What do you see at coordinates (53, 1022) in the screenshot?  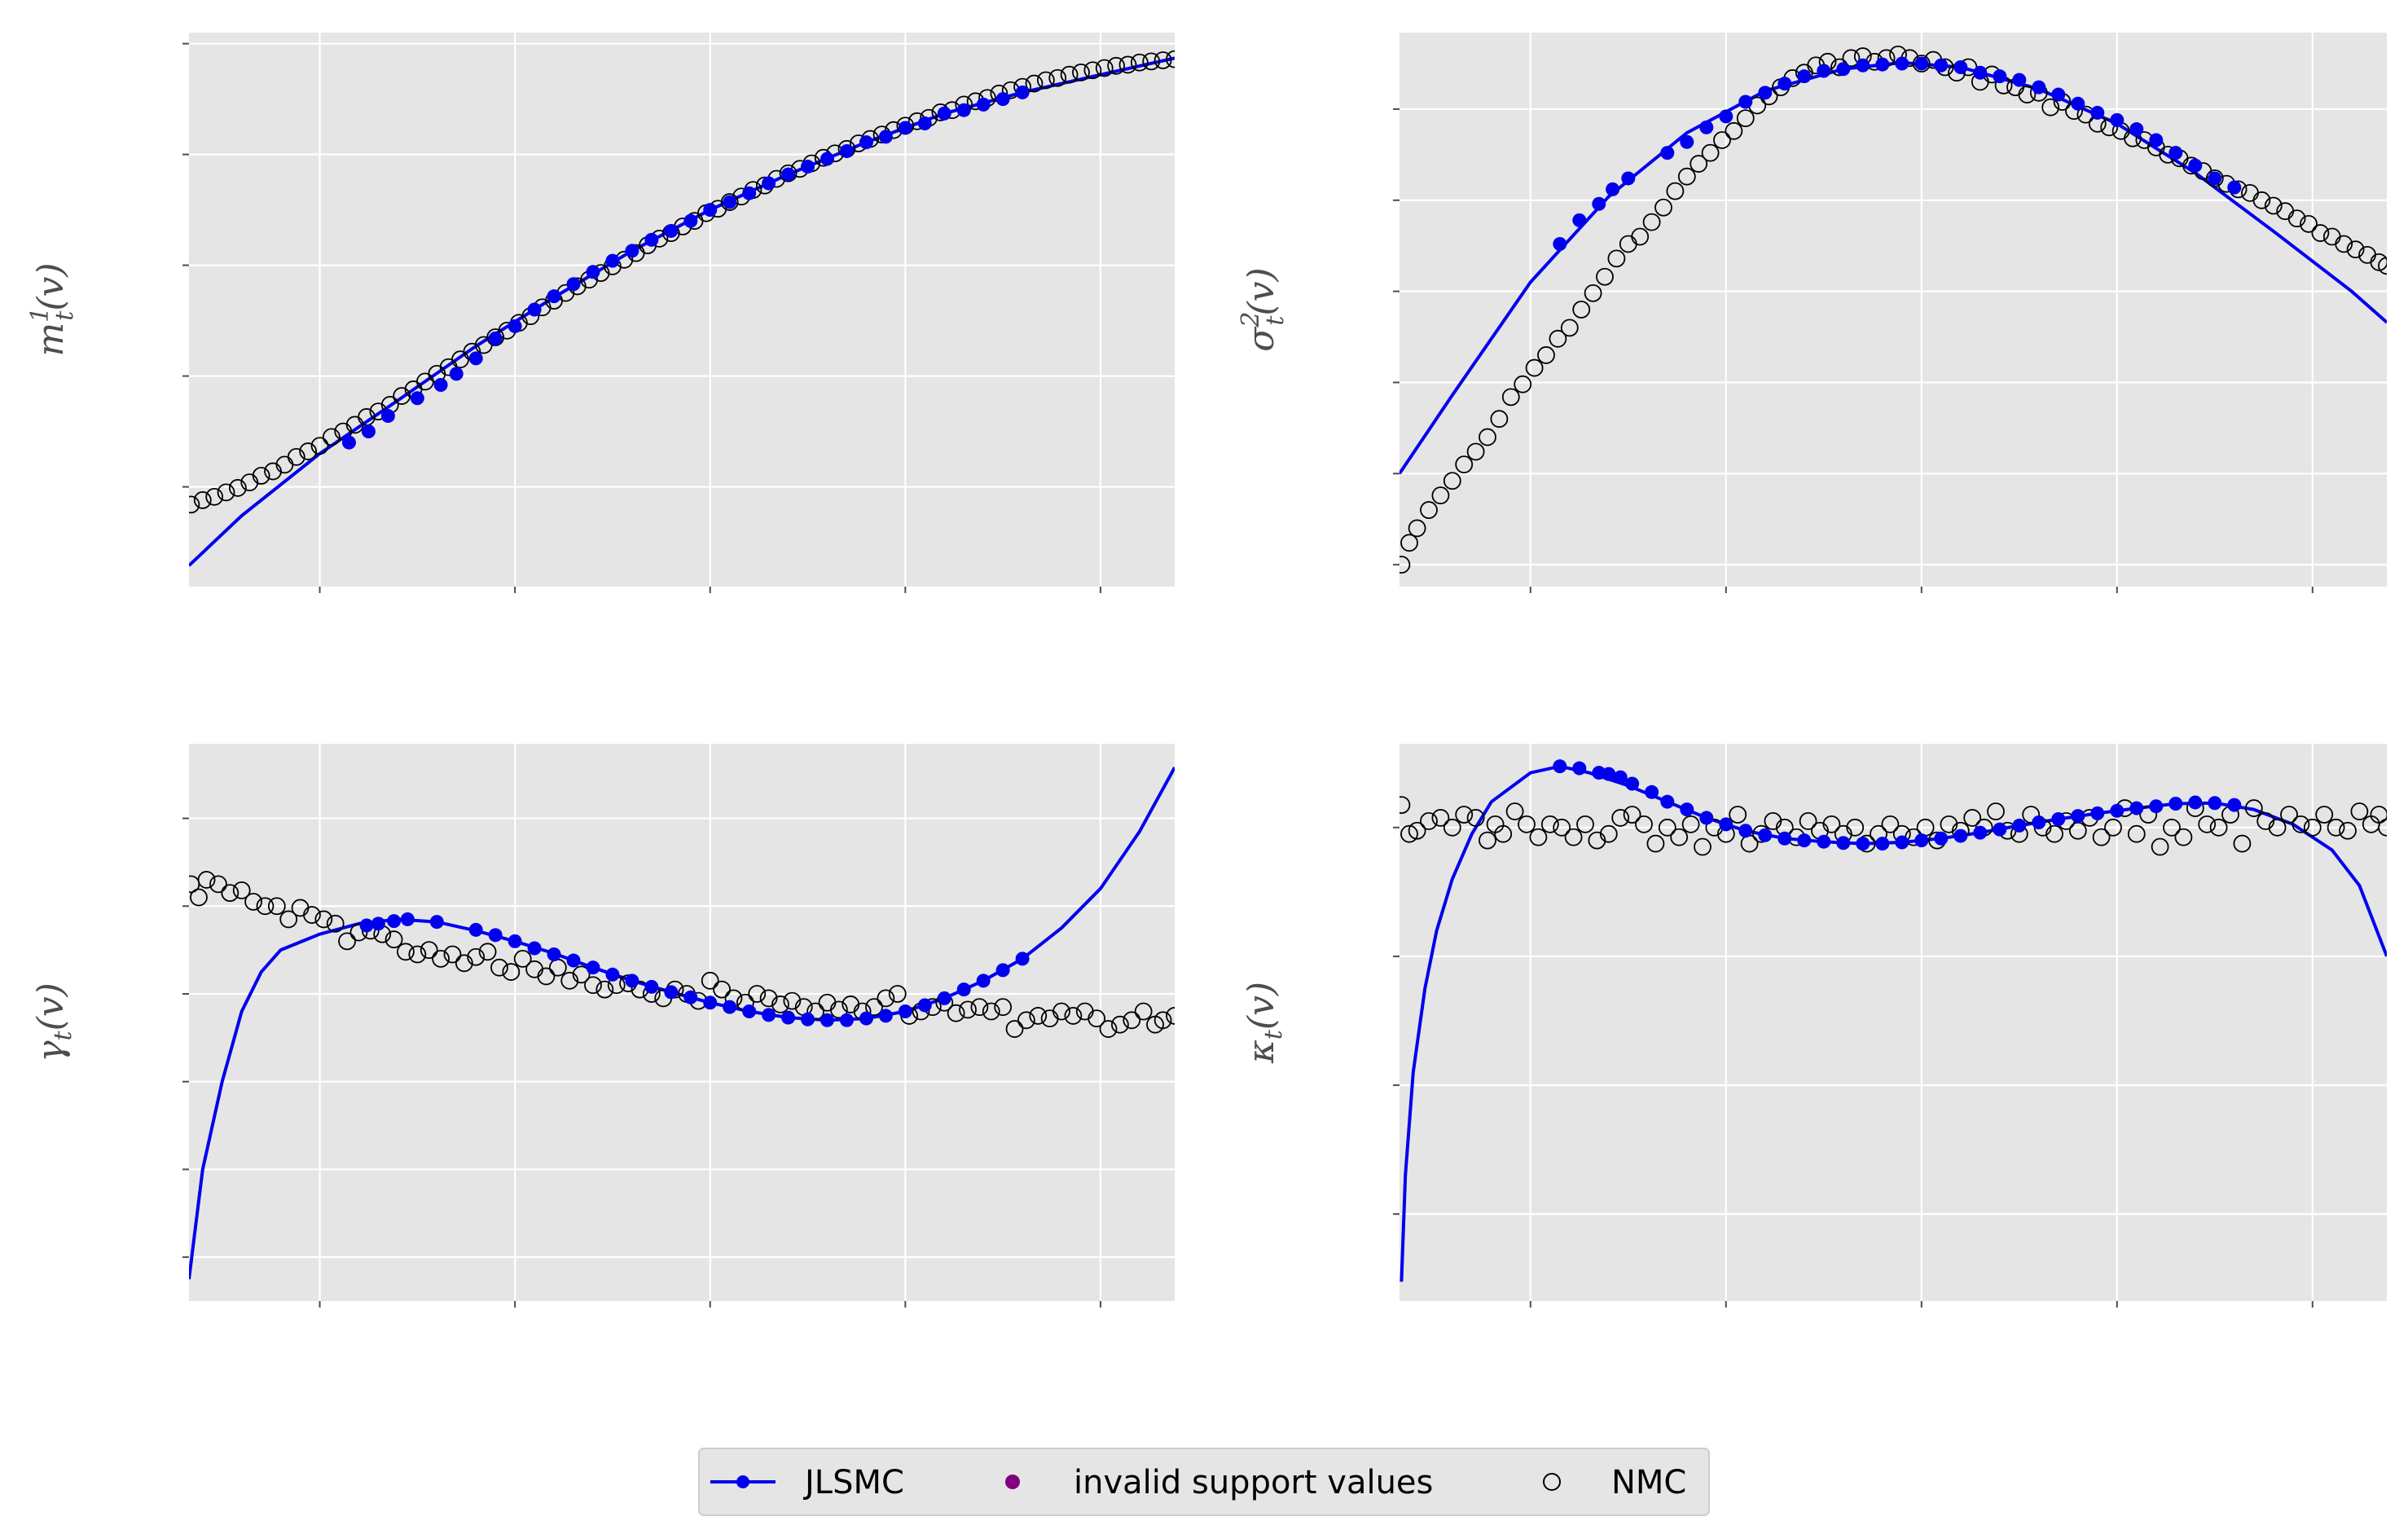 I see `y-axis-label: γt(v)` at bounding box center [53, 1022].